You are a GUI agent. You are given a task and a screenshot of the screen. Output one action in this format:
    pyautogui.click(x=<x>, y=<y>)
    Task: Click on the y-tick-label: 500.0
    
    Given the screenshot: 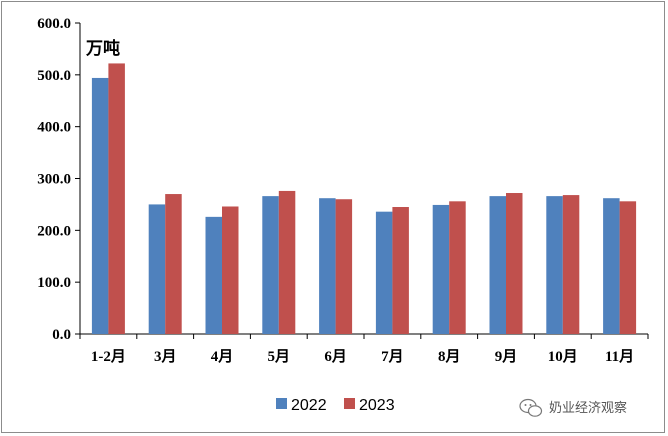 What is the action you would take?
    pyautogui.click(x=54, y=76)
    